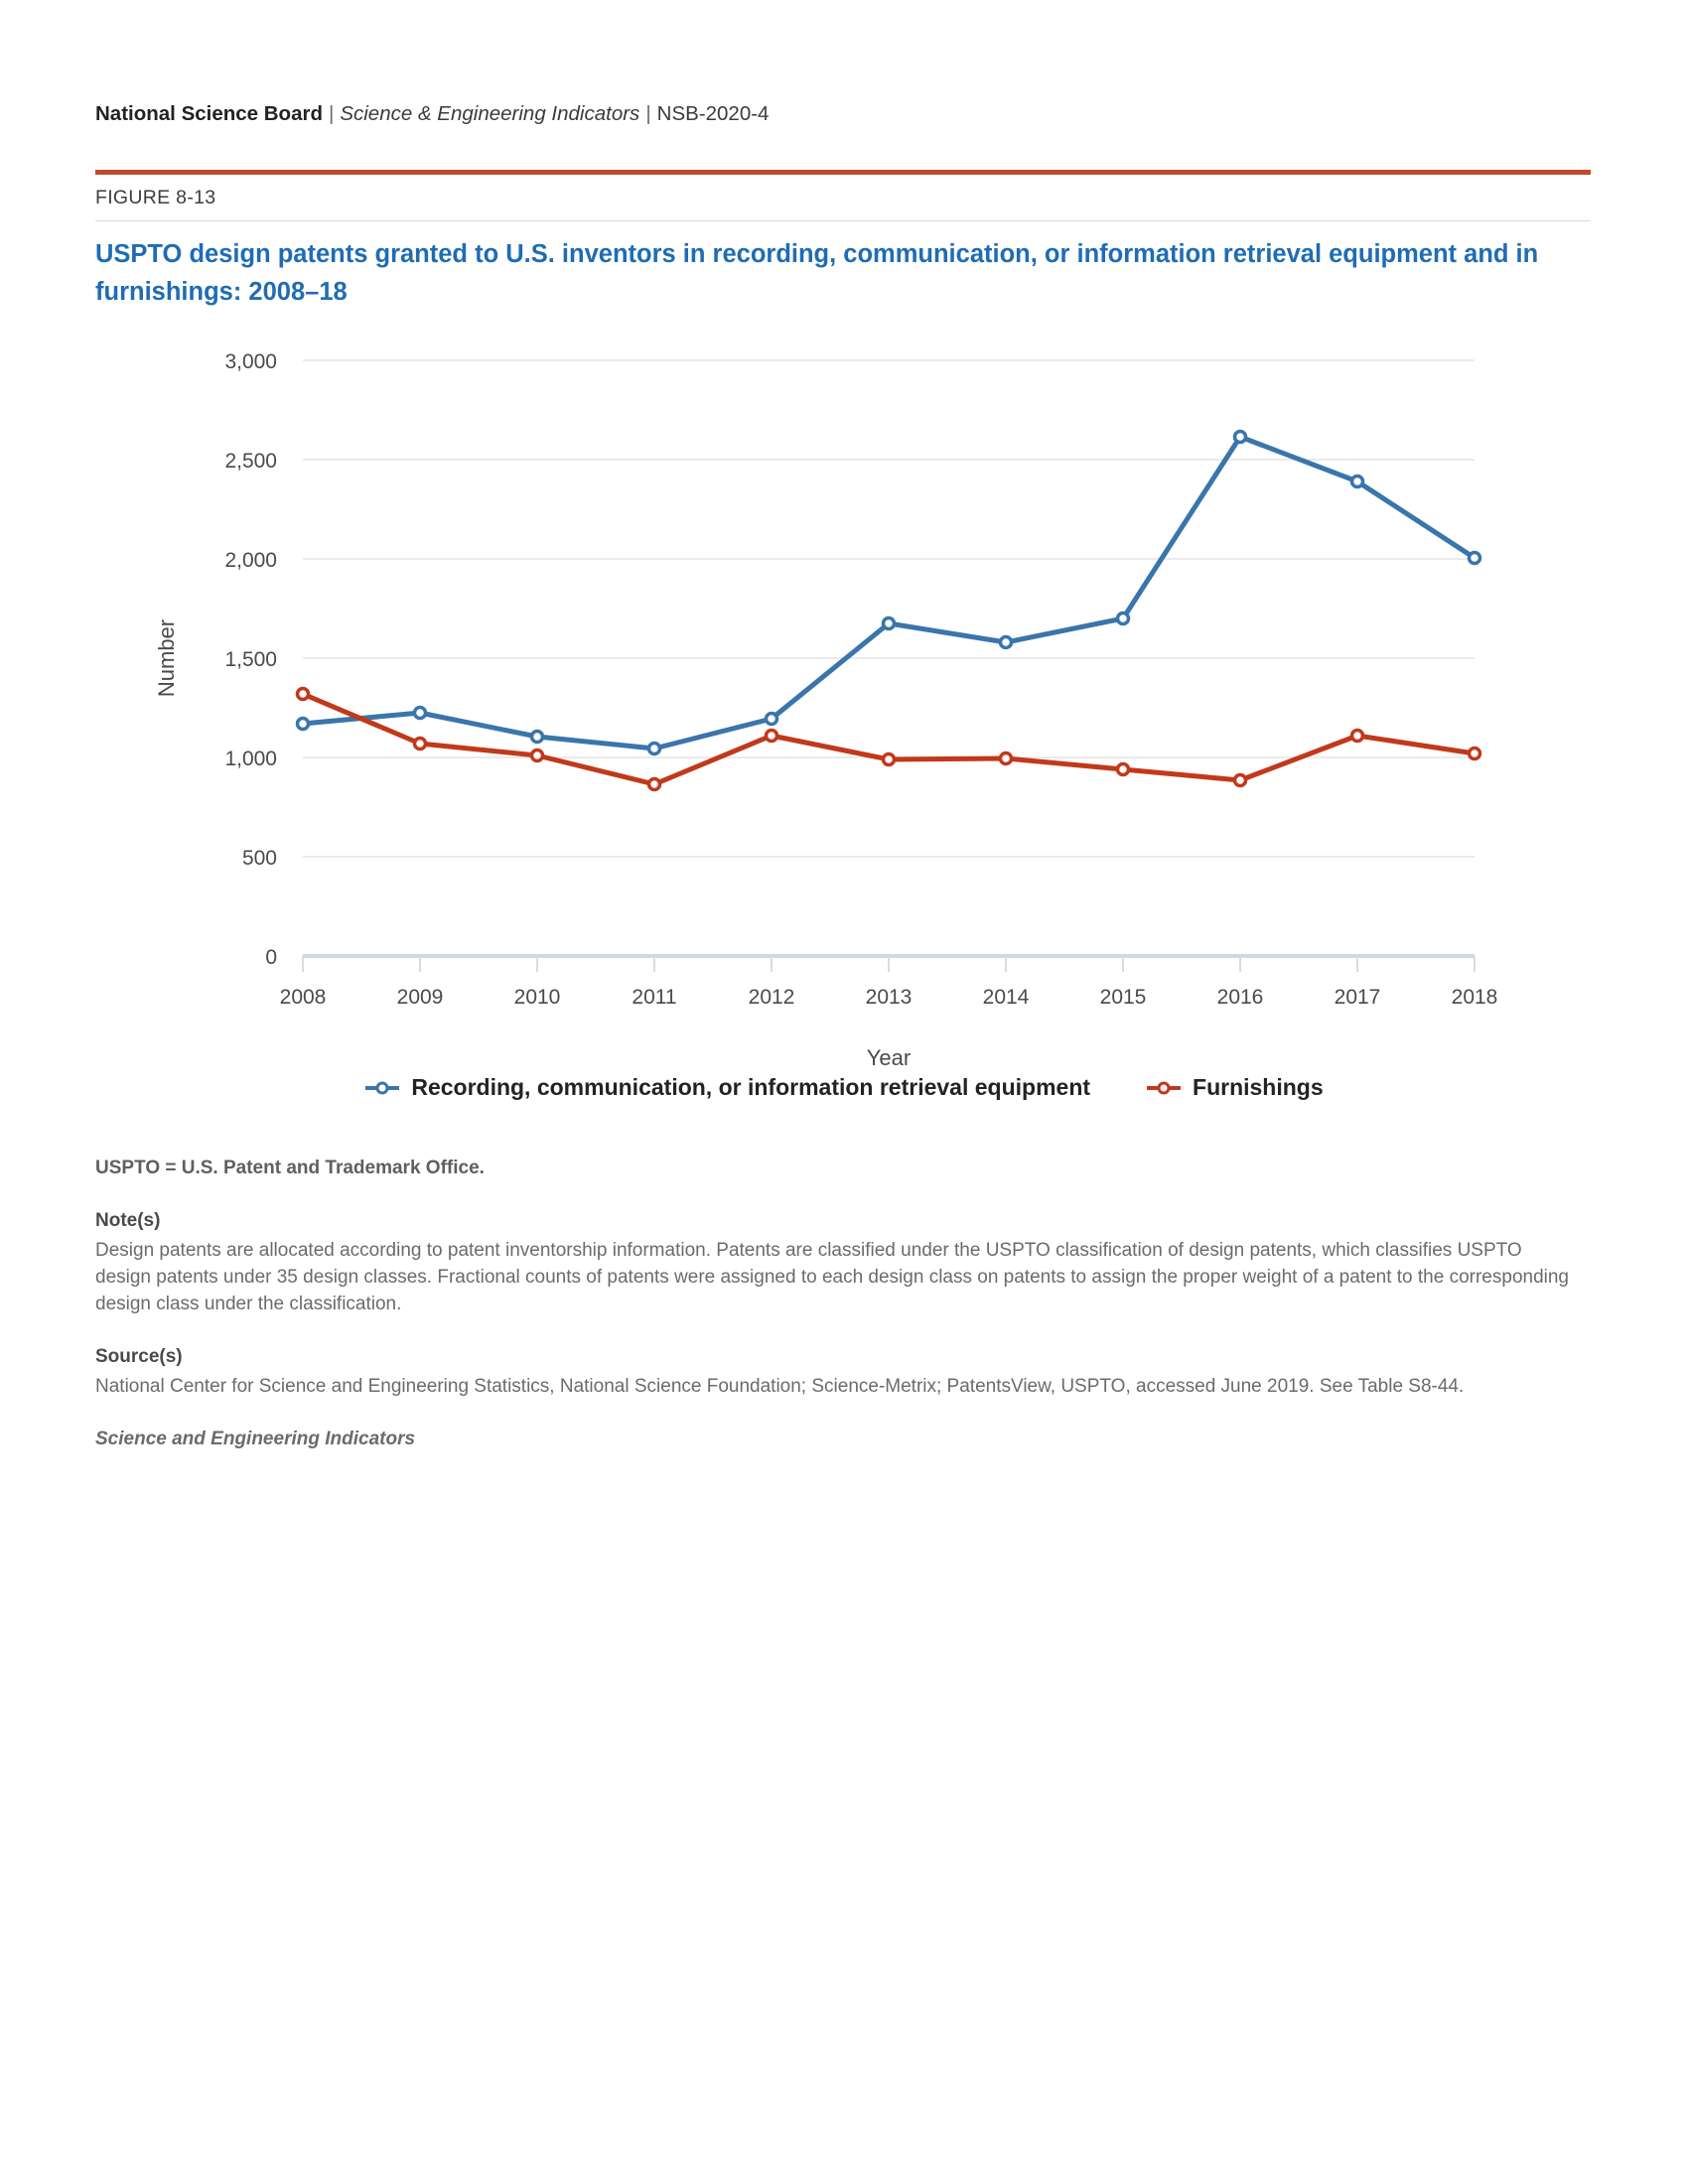 This screenshot has height=2184, width=1688. I want to click on x-axis-tick-label: 2011, so click(654, 997).